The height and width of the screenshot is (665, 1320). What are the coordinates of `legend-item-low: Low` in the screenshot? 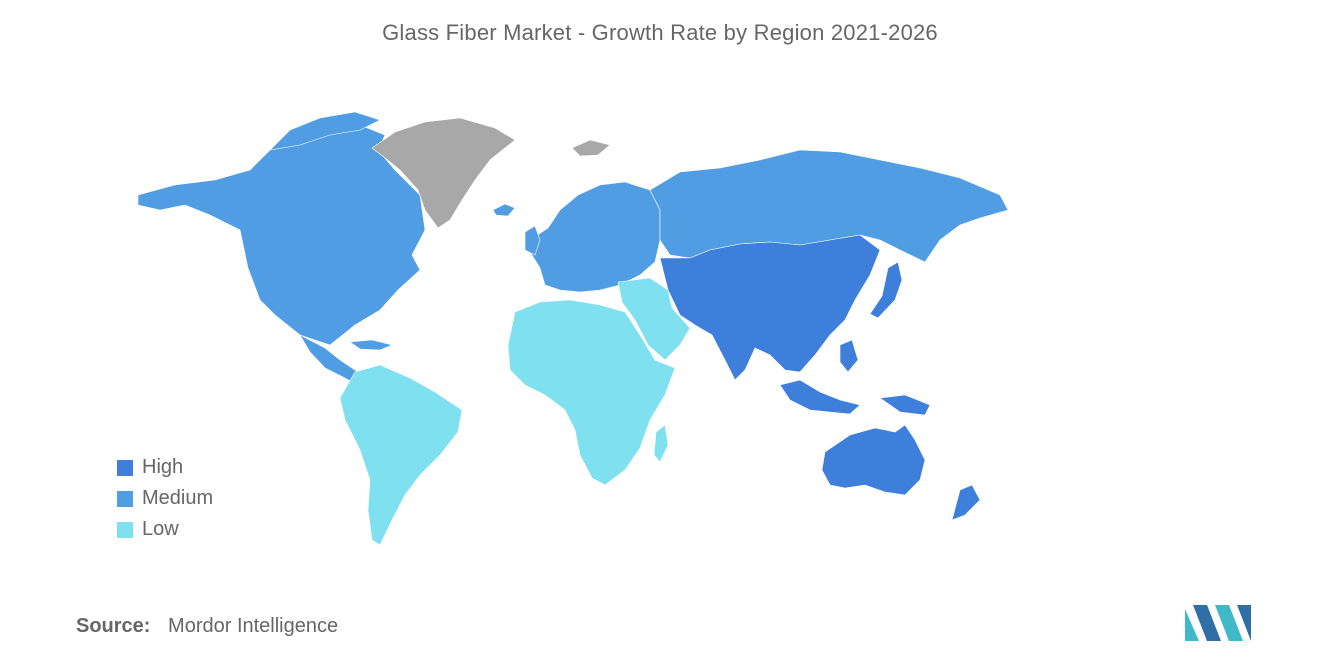 It's located at (165, 529).